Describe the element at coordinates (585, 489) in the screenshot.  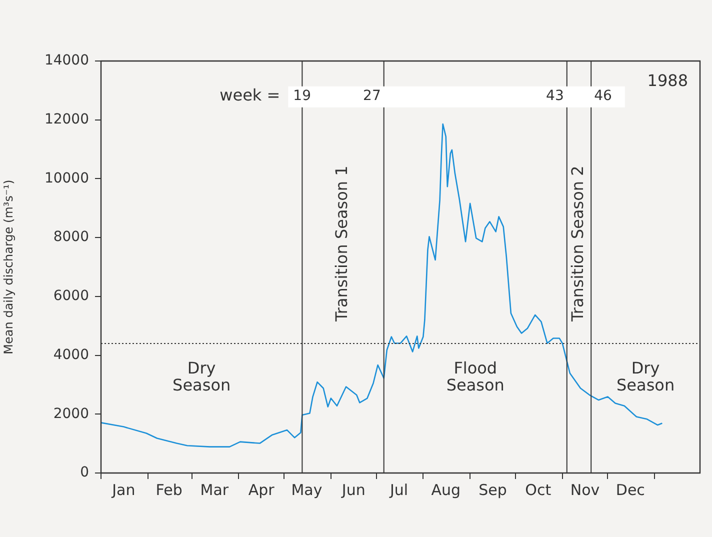
I see `x-tick-label: Nov` at that location.